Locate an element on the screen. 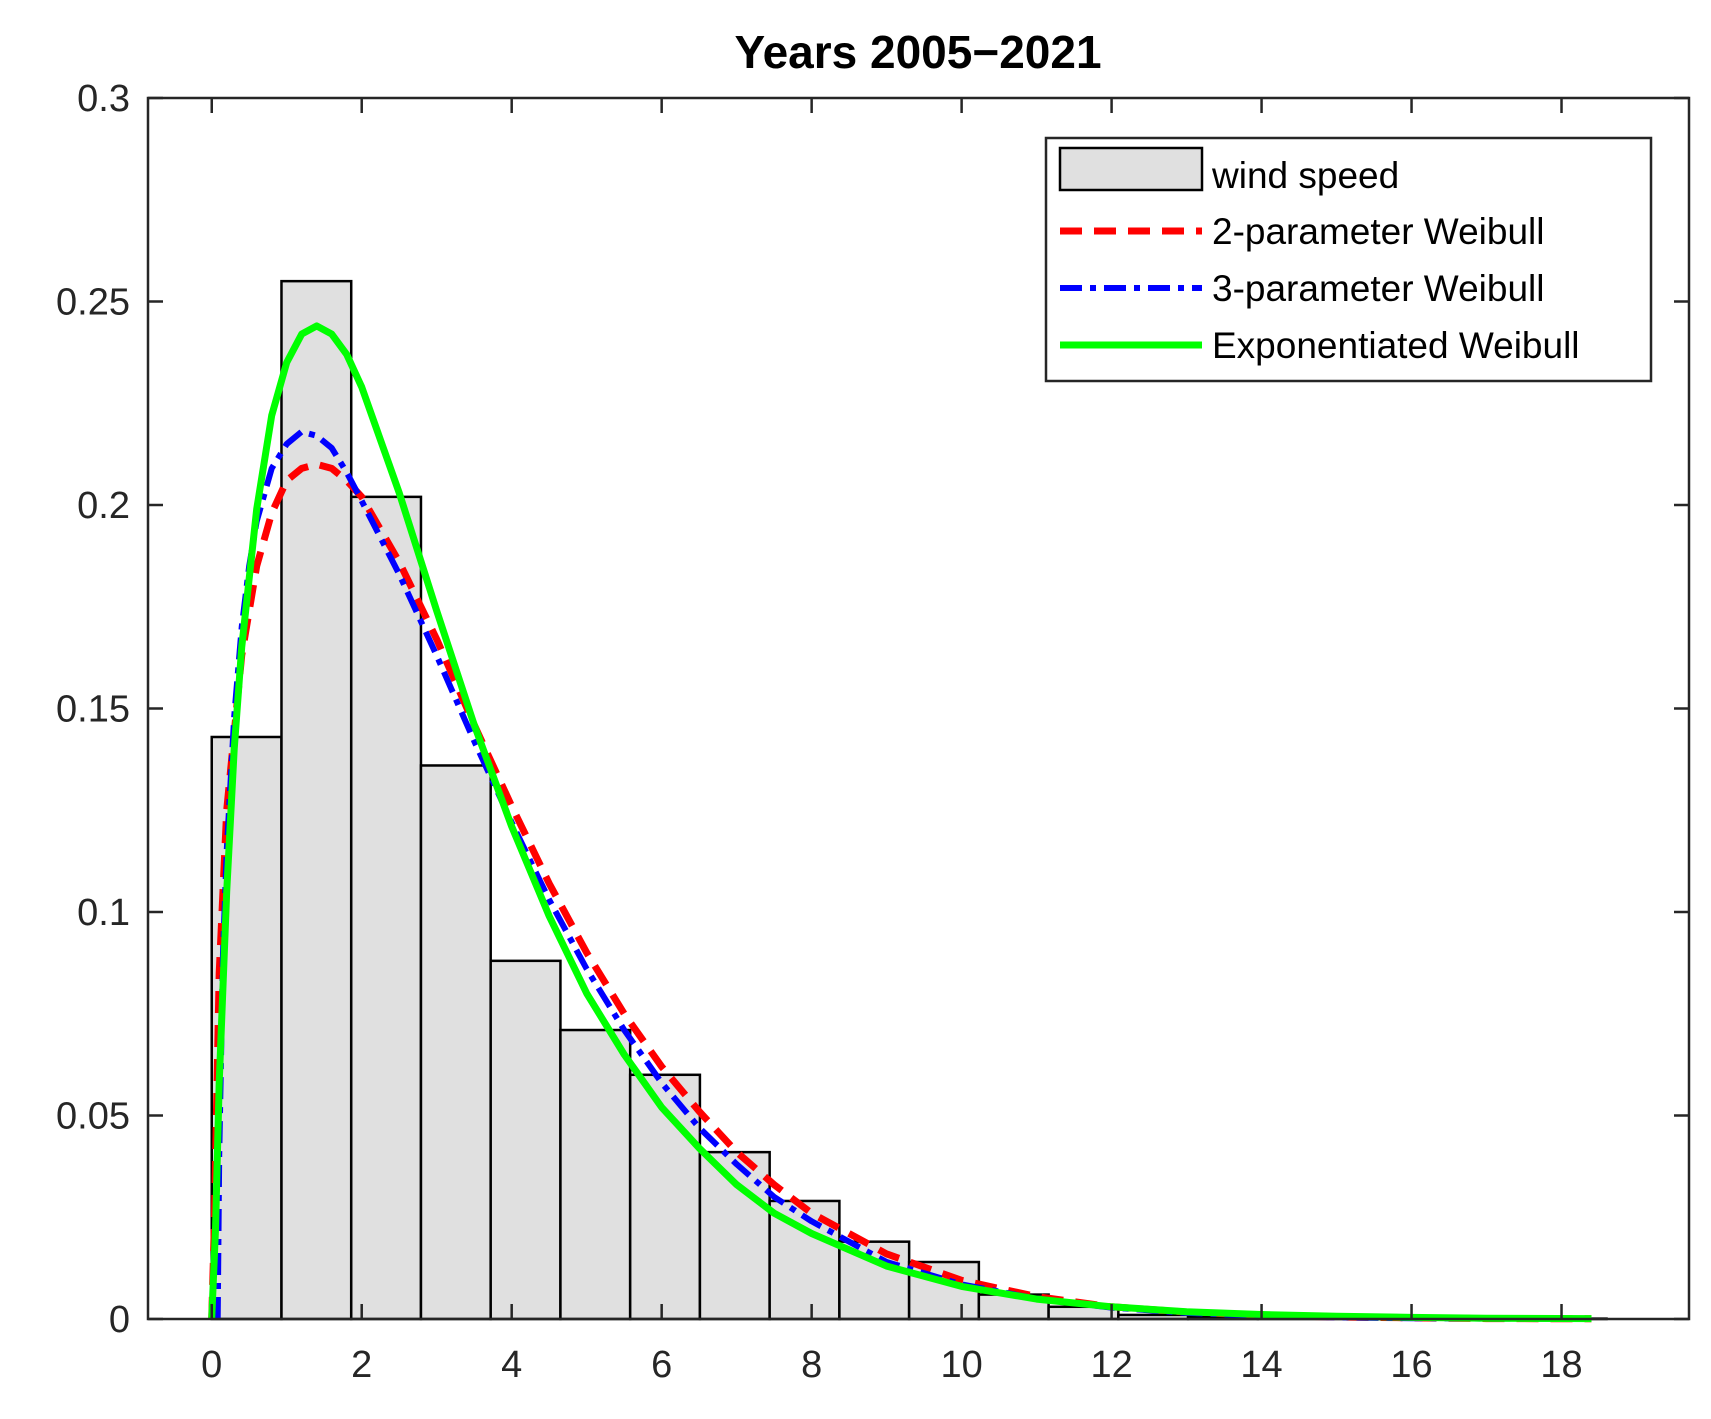 The width and height of the screenshot is (1711, 1419). y-tick-label: 0.2 is located at coordinates (103, 506).